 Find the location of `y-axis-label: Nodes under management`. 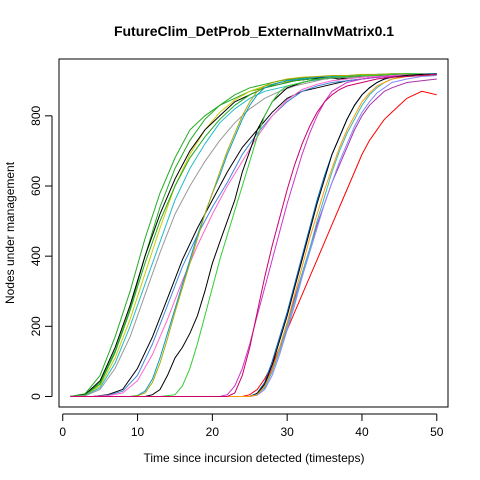

y-axis-label: Nodes under management is located at coordinates (10, 232).